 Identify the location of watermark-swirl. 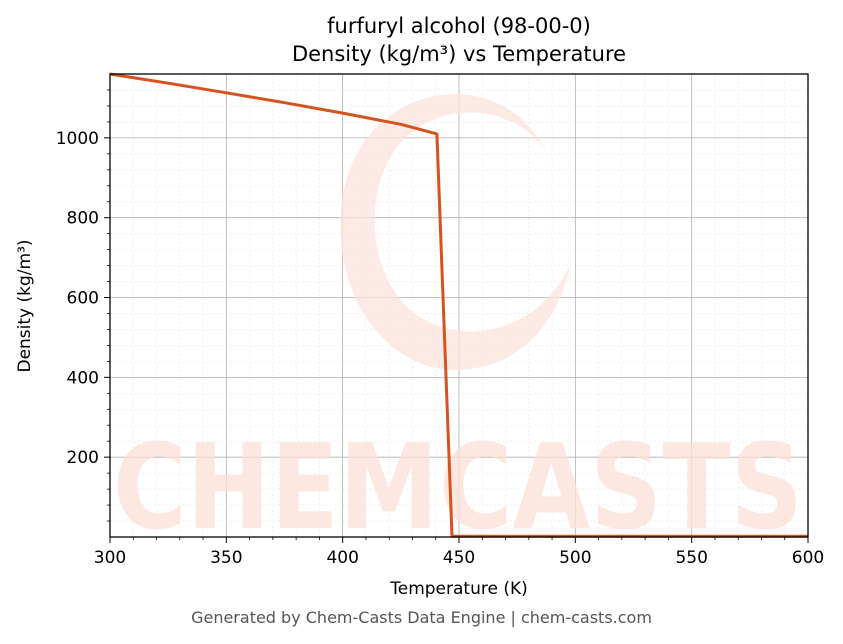
(455, 232).